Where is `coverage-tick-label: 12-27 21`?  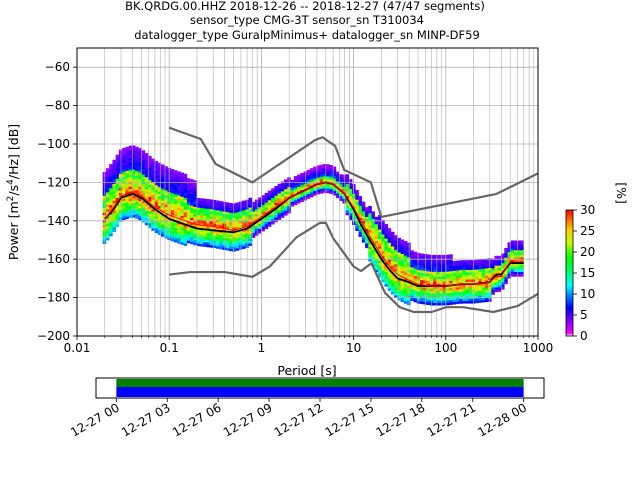 coverage-tick-label: 12-27 21 is located at coordinates (452, 419).